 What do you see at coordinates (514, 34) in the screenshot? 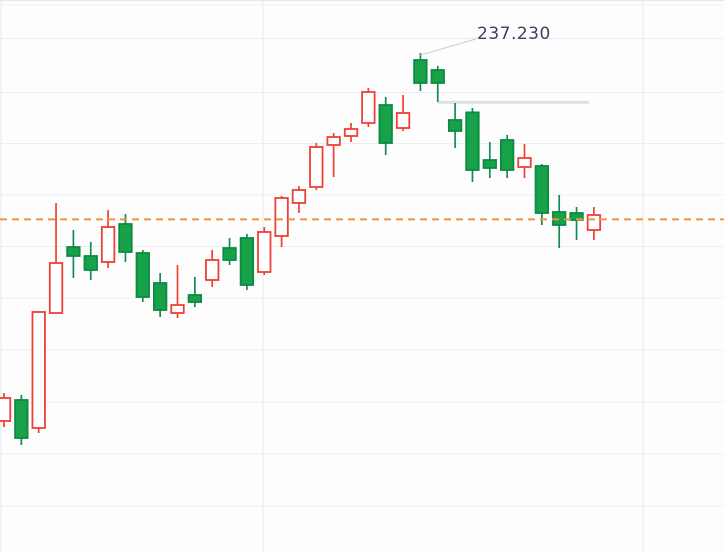
I see `price-annotation-label: 237.230` at bounding box center [514, 34].